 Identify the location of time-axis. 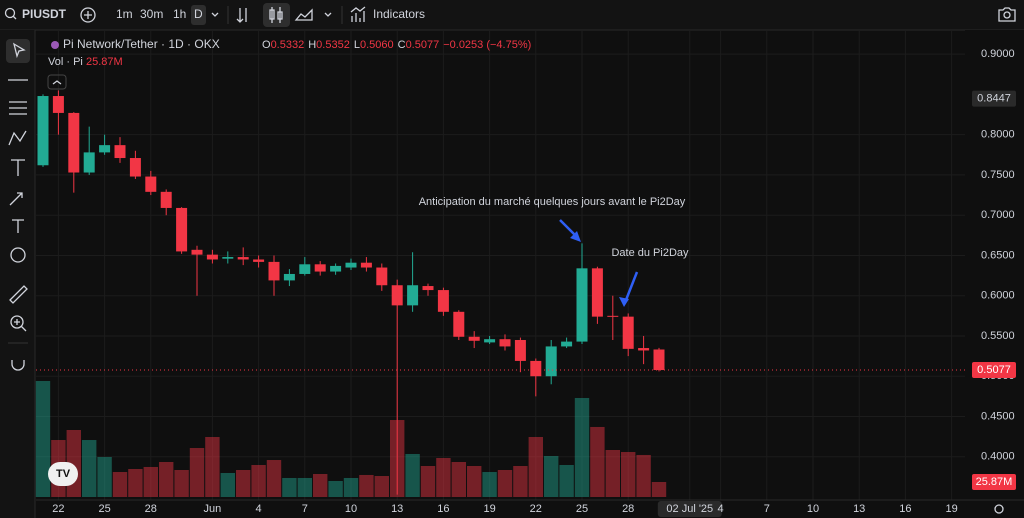
(530, 509).